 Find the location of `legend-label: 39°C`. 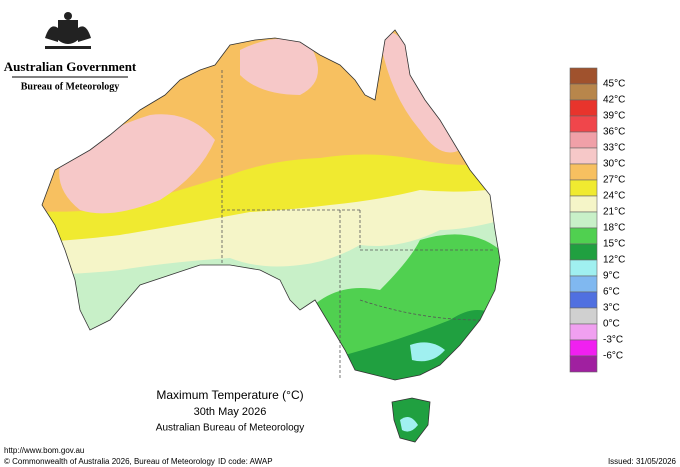

legend-label: 39°C is located at coordinates (614, 116).